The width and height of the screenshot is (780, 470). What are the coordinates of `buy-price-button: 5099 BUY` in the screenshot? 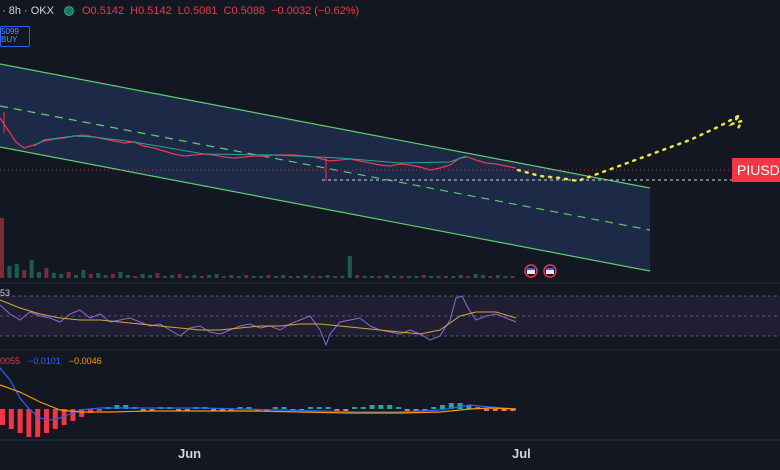 It's located at (15, 36).